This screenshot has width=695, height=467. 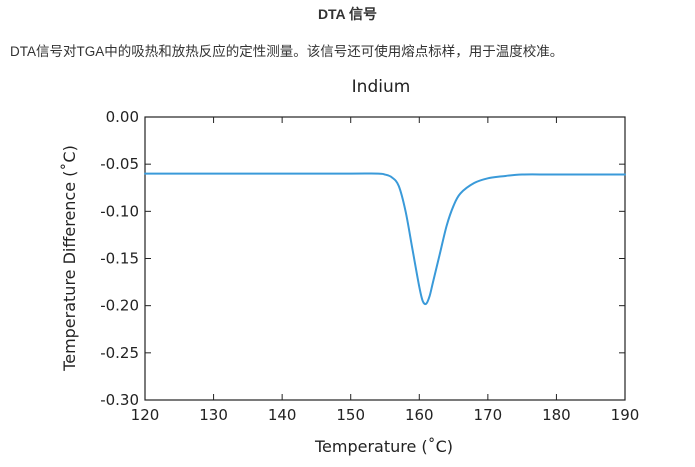 What do you see at coordinates (625, 415) in the screenshot?
I see `x-tick-label: 190` at bounding box center [625, 415].